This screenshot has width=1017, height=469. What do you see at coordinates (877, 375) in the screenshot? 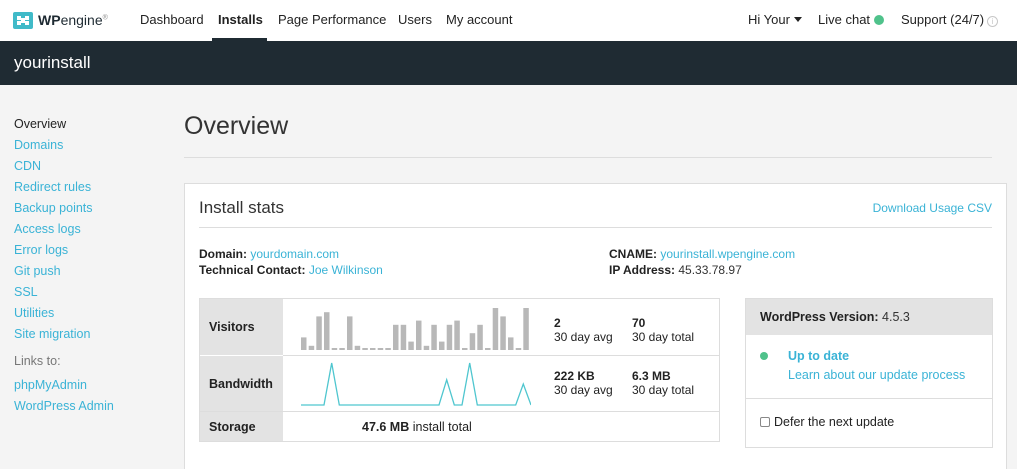
I see `learn-update-process-link: Learn about our update process` at bounding box center [877, 375].